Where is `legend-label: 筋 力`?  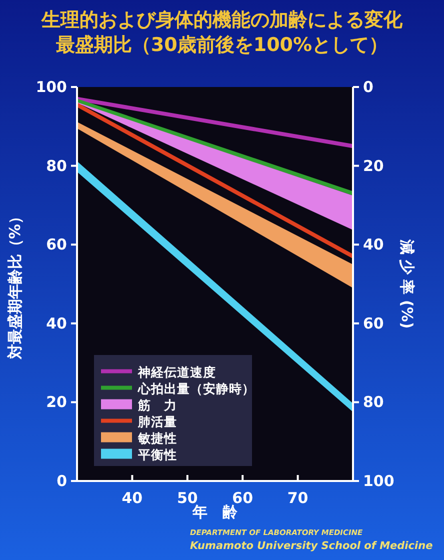 legend-label: 筋 力 is located at coordinates (157, 404).